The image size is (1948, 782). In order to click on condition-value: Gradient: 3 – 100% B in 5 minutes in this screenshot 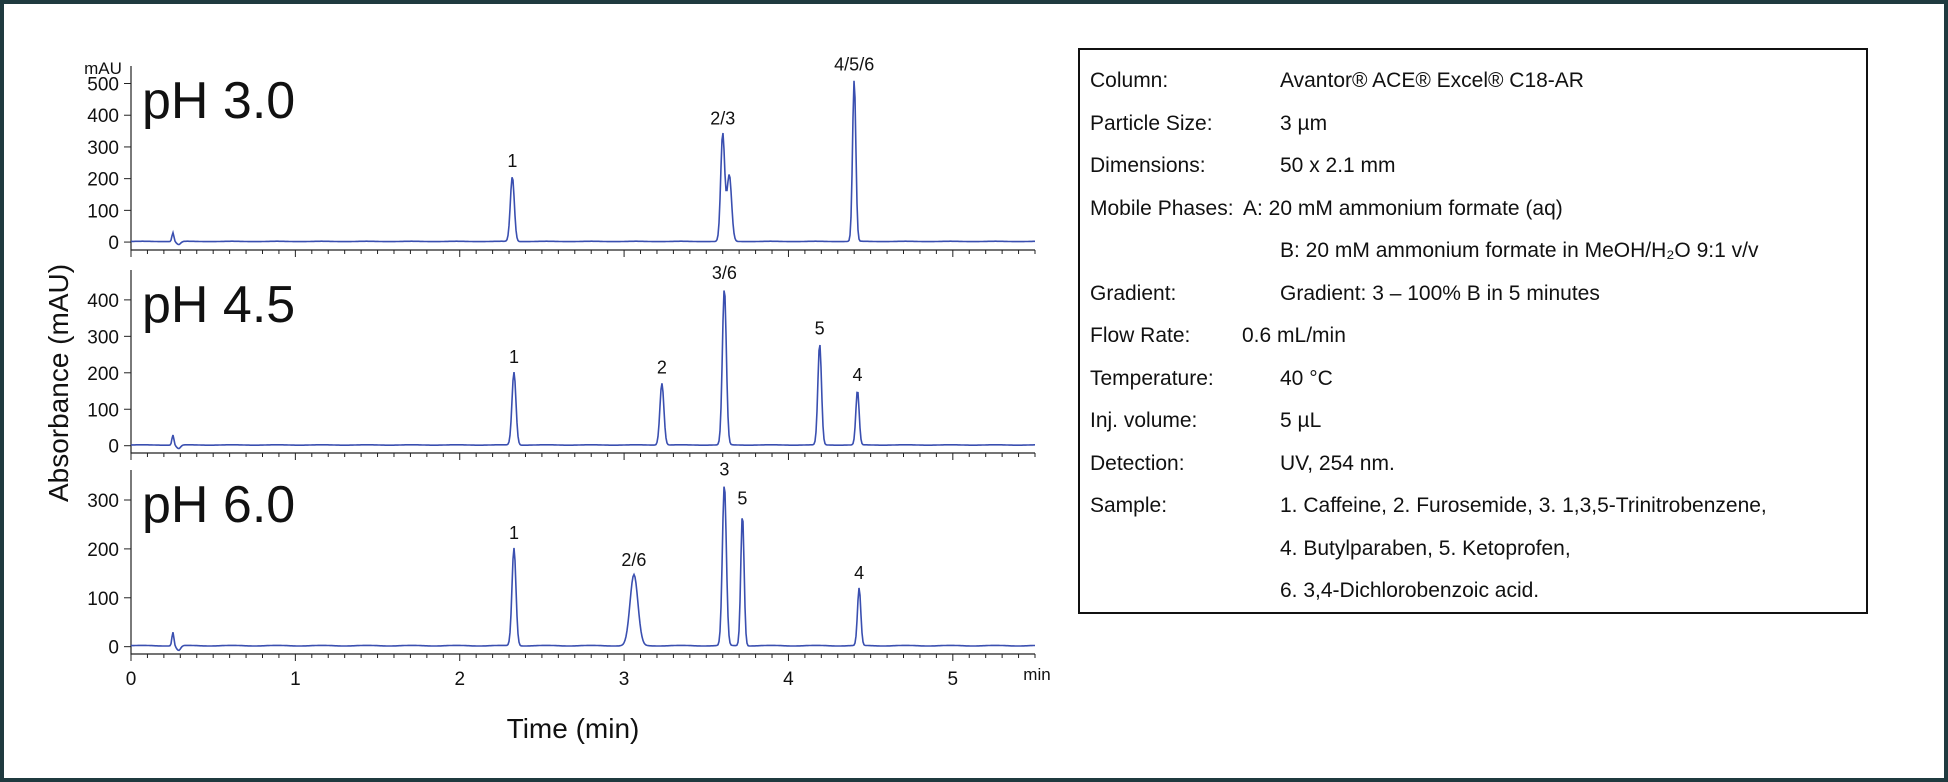, I will do `click(1440, 293)`.